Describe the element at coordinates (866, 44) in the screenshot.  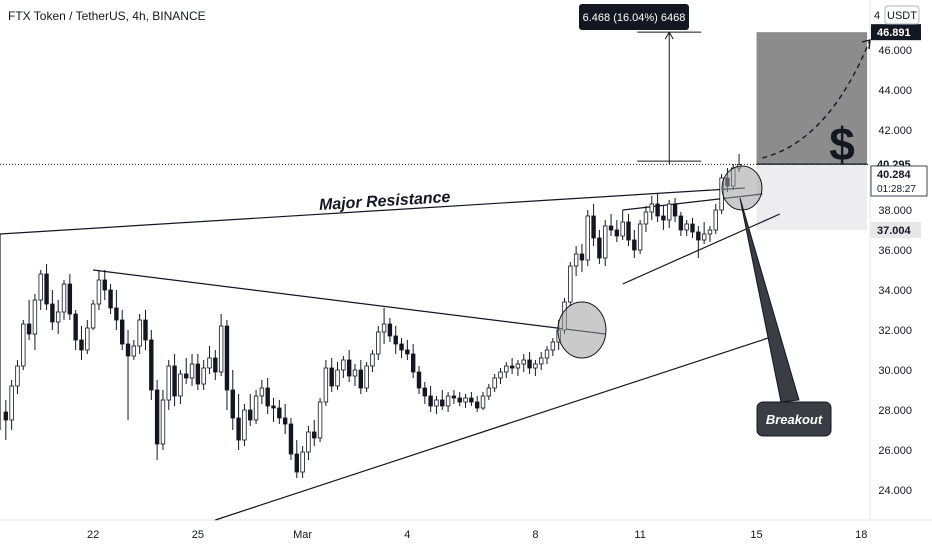
I see `projection-arrow-head` at that location.